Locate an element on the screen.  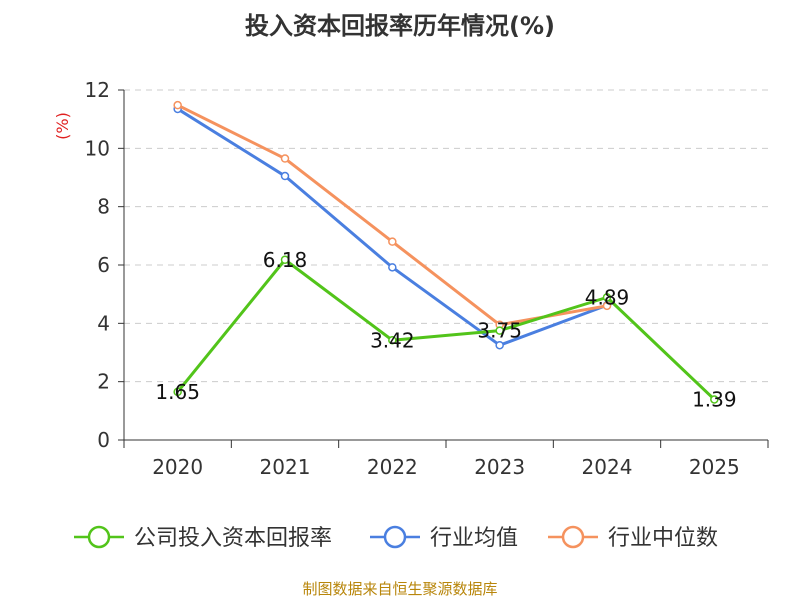
source-note: 制图数据来自恒生聚源数据库 is located at coordinates (400, 589).